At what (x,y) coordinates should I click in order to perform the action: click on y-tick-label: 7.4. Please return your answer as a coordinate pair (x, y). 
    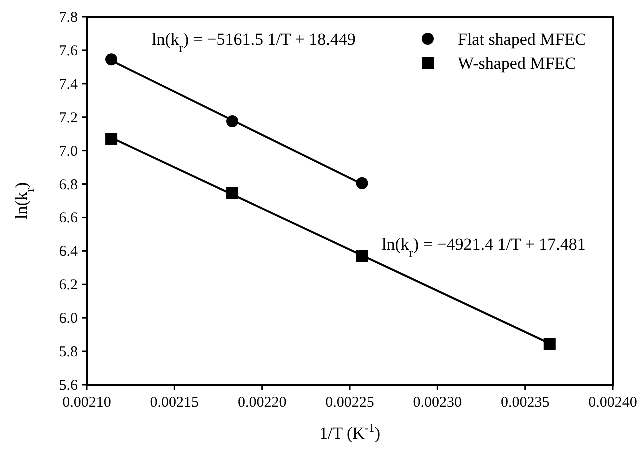
    Looking at the image, I should click on (68, 84).